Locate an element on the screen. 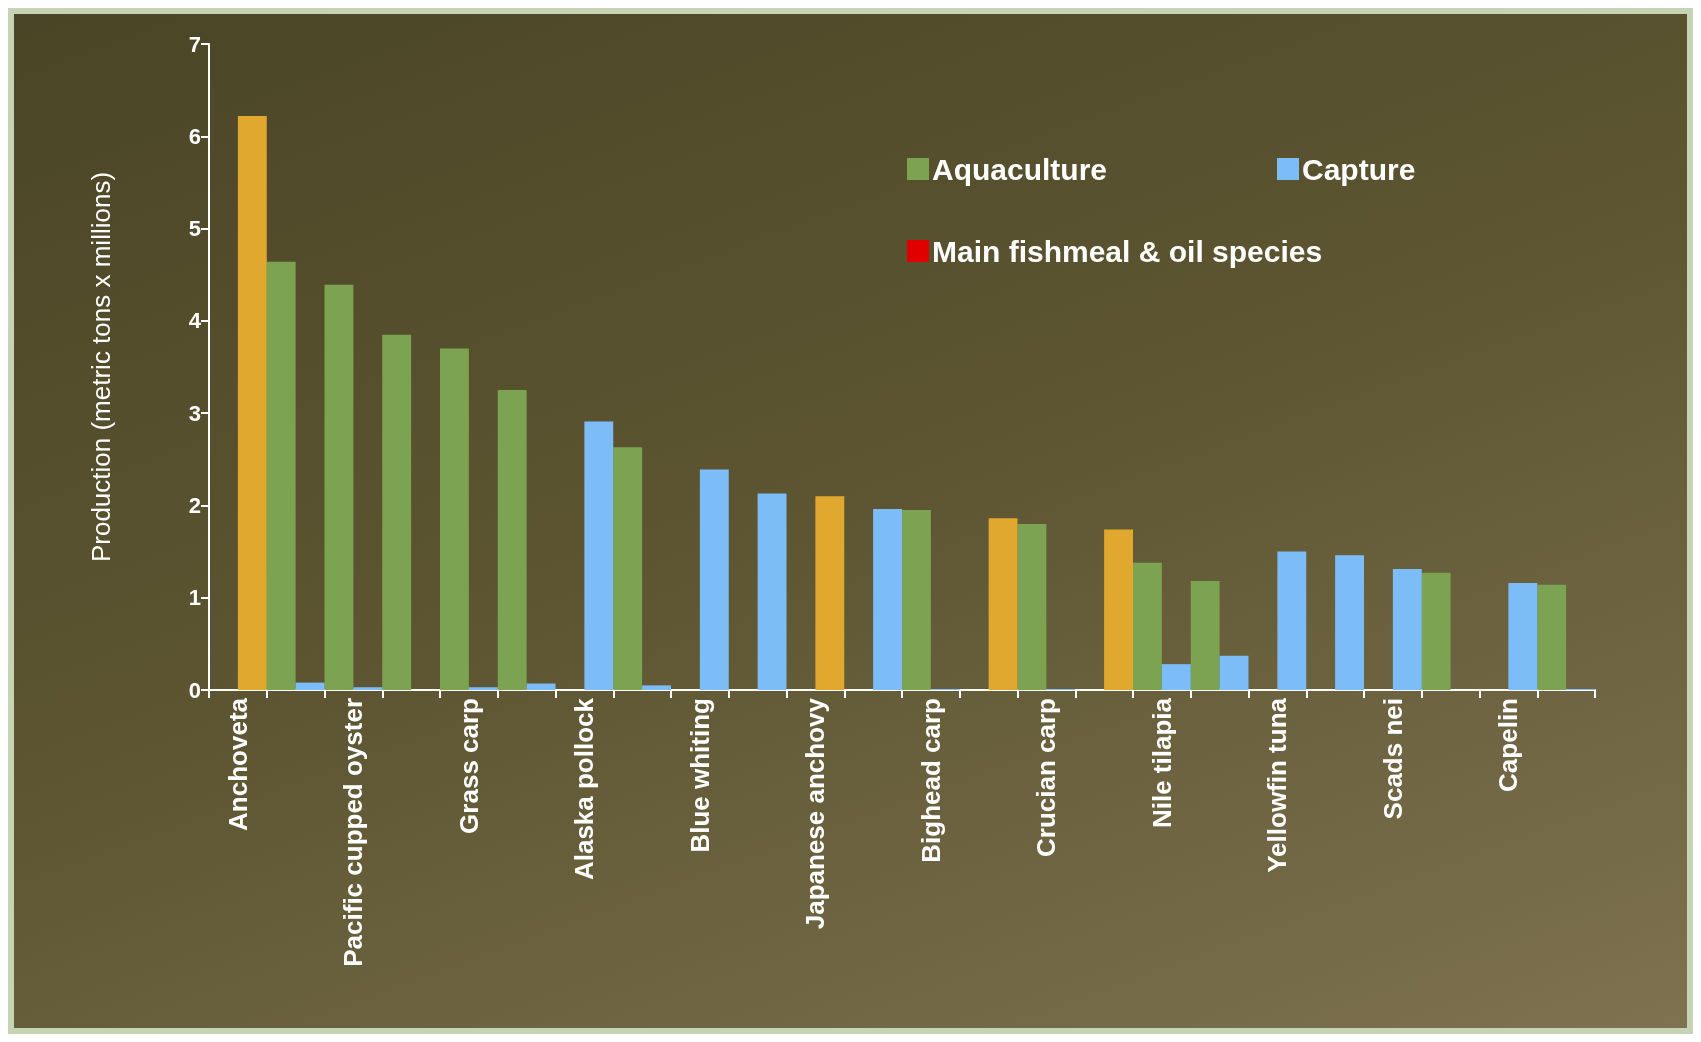  y-axis-title: Production (metric tons x millions) is located at coordinates (101, 367).